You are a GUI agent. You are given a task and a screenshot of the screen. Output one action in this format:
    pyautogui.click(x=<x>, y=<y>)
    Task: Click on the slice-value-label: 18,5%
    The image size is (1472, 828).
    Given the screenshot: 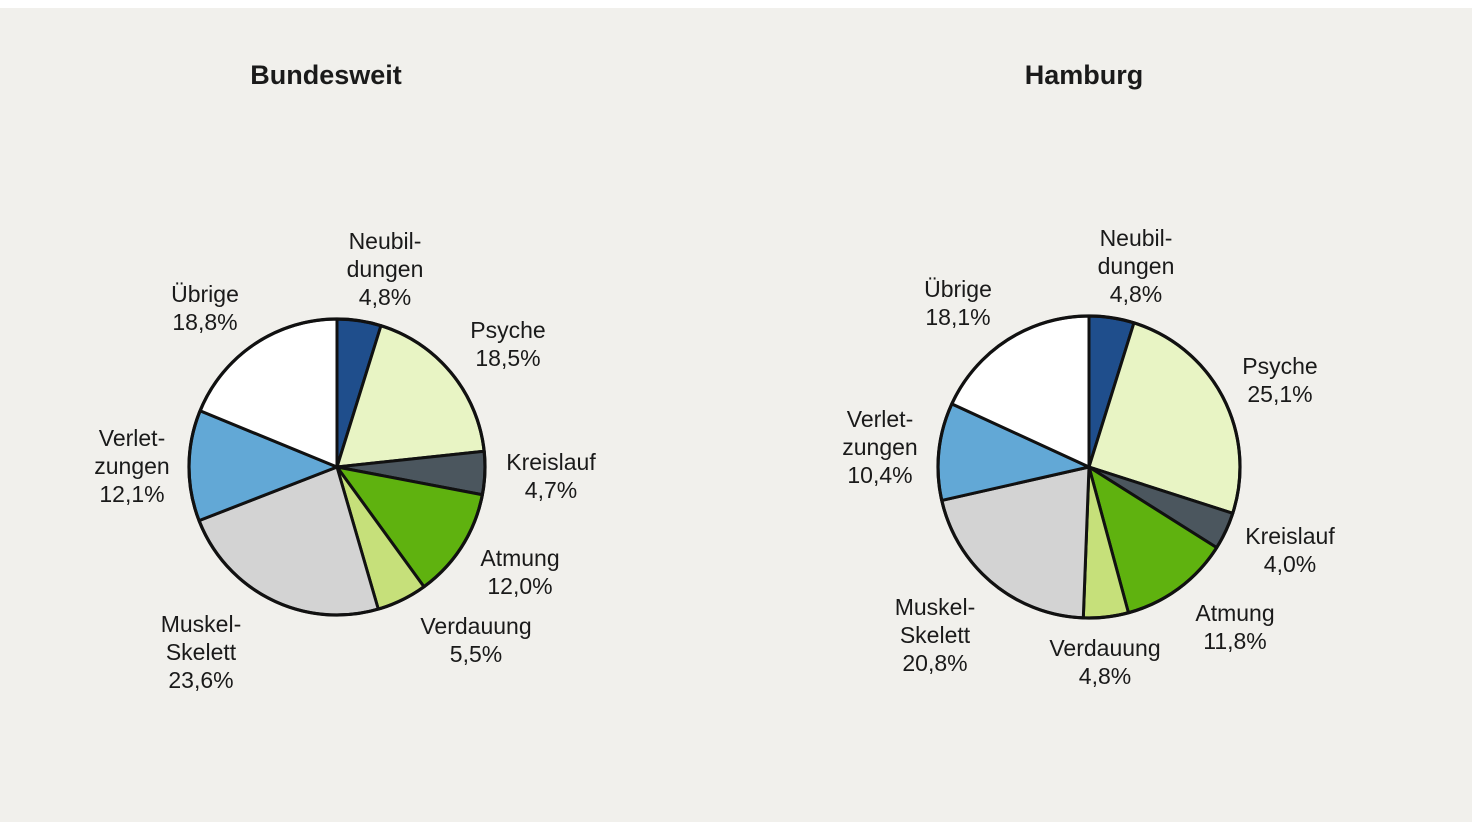 What is the action you would take?
    pyautogui.click(x=507, y=358)
    